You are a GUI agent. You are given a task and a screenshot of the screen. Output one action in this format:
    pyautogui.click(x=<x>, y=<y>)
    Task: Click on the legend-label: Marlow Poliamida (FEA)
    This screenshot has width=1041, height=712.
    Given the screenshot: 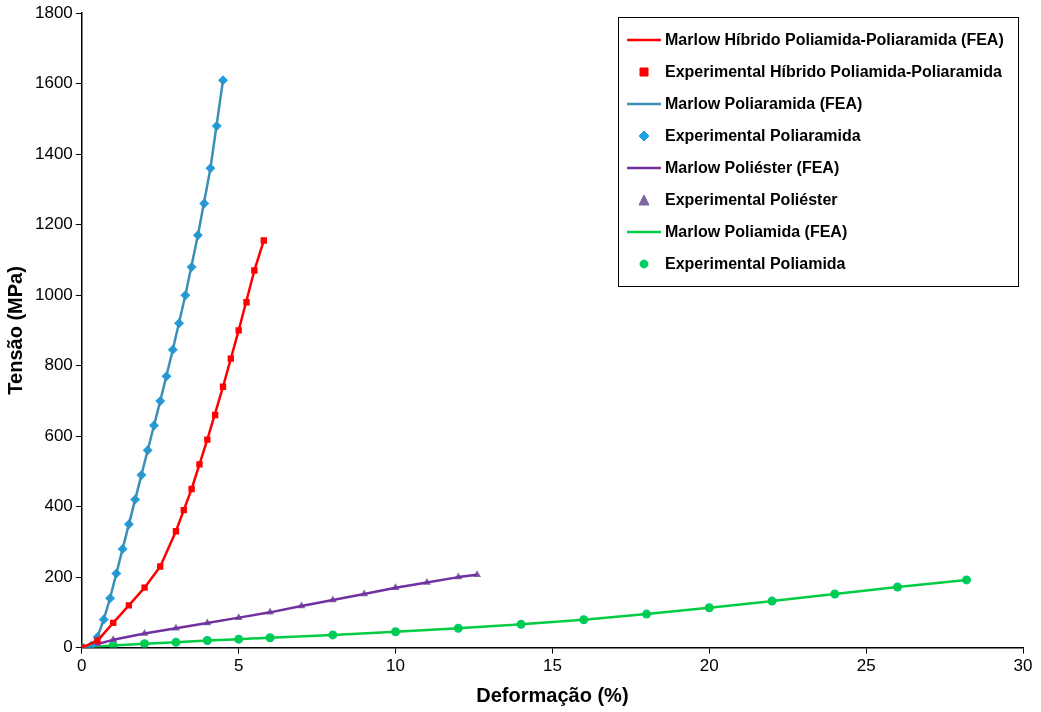 What is the action you would take?
    pyautogui.click(x=756, y=232)
    